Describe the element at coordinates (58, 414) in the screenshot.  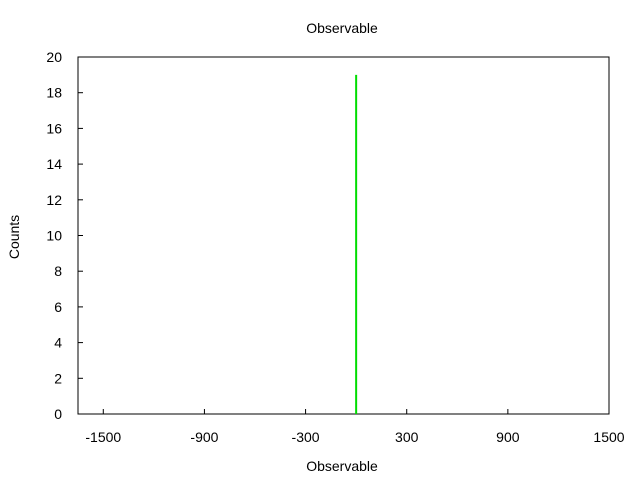
I see `y-tick-label: 0` at that location.